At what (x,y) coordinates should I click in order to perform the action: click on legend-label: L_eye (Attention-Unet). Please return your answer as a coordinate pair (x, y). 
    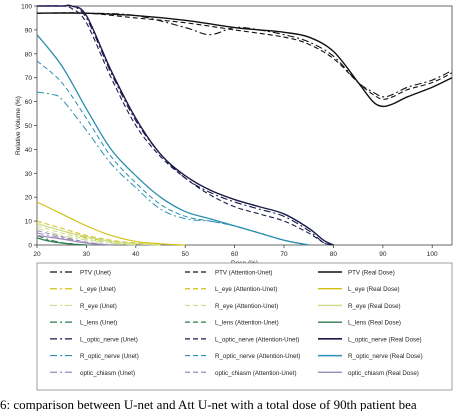
    Looking at the image, I should click on (246, 289).